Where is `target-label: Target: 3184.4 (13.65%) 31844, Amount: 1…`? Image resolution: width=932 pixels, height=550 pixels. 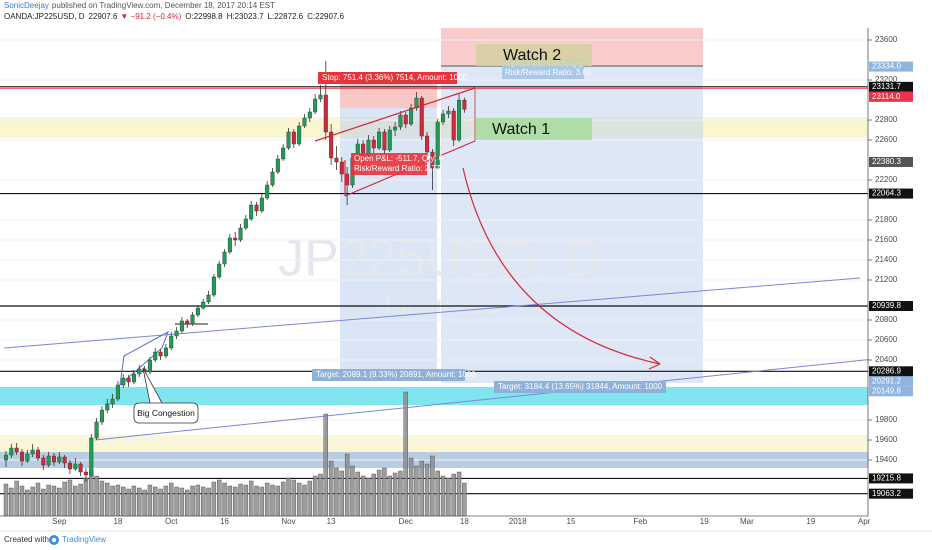 target-label: Target: 3184.4 (13.65%) 31844, Amount: 1… is located at coordinates (580, 386).